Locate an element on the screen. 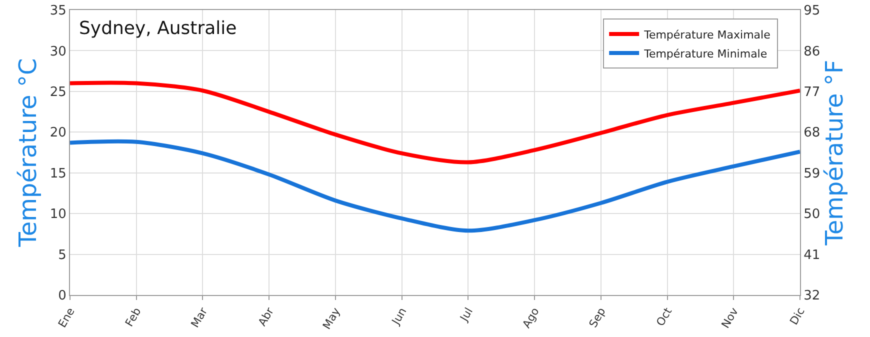 This screenshot has height=337, width=870. y-tick-label: 0 is located at coordinates (62, 296).